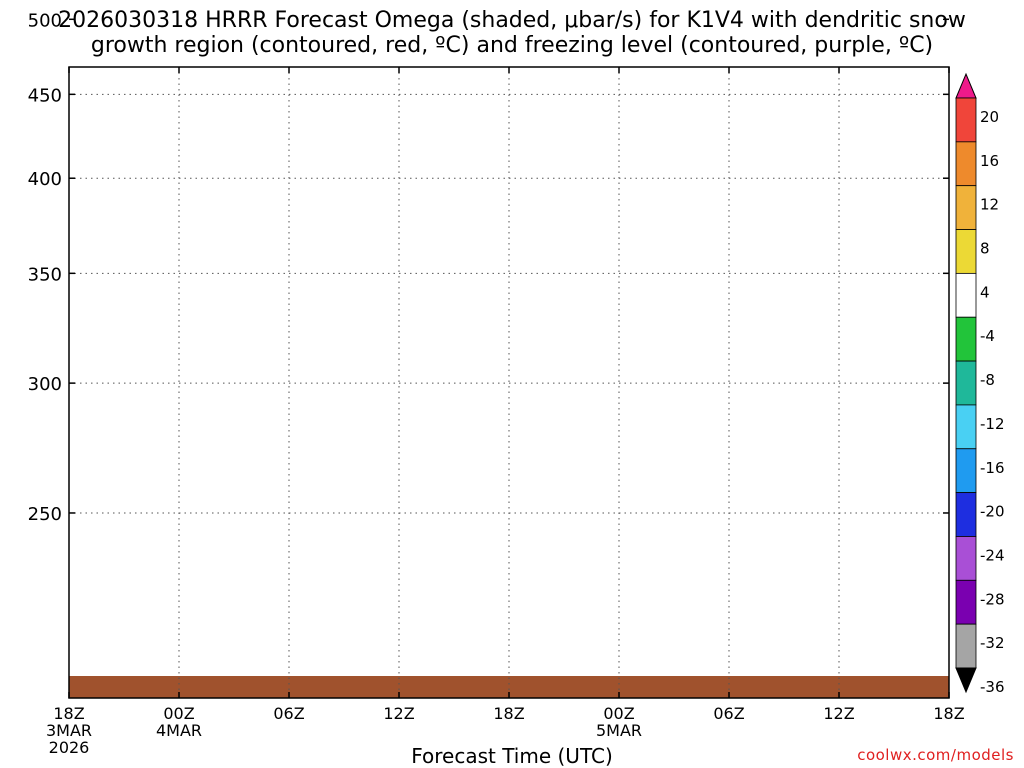 The height and width of the screenshot is (768, 1024). Describe the element at coordinates (45, 95) in the screenshot. I see `y-tick-label: 450` at that location.